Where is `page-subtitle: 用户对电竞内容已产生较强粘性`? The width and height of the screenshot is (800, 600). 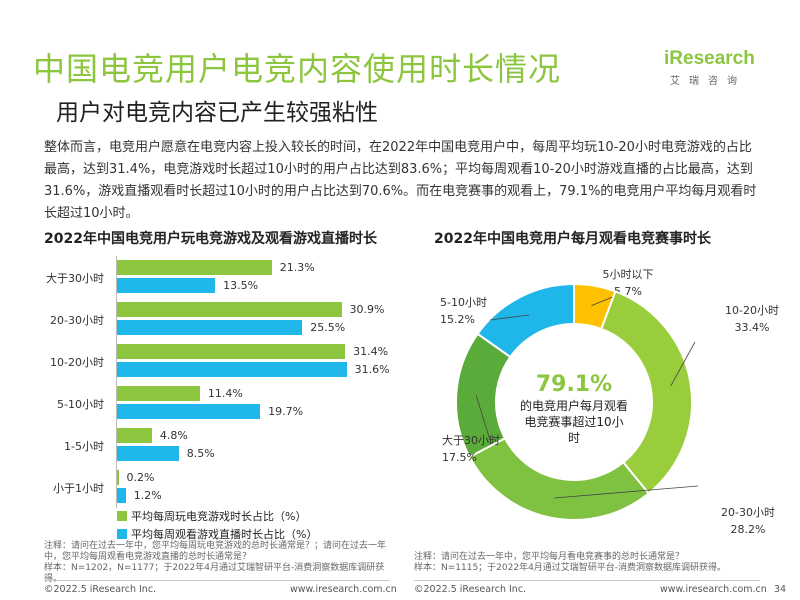 page-subtitle: 用户对电竞内容已产生较强粘性 is located at coordinates (217, 113).